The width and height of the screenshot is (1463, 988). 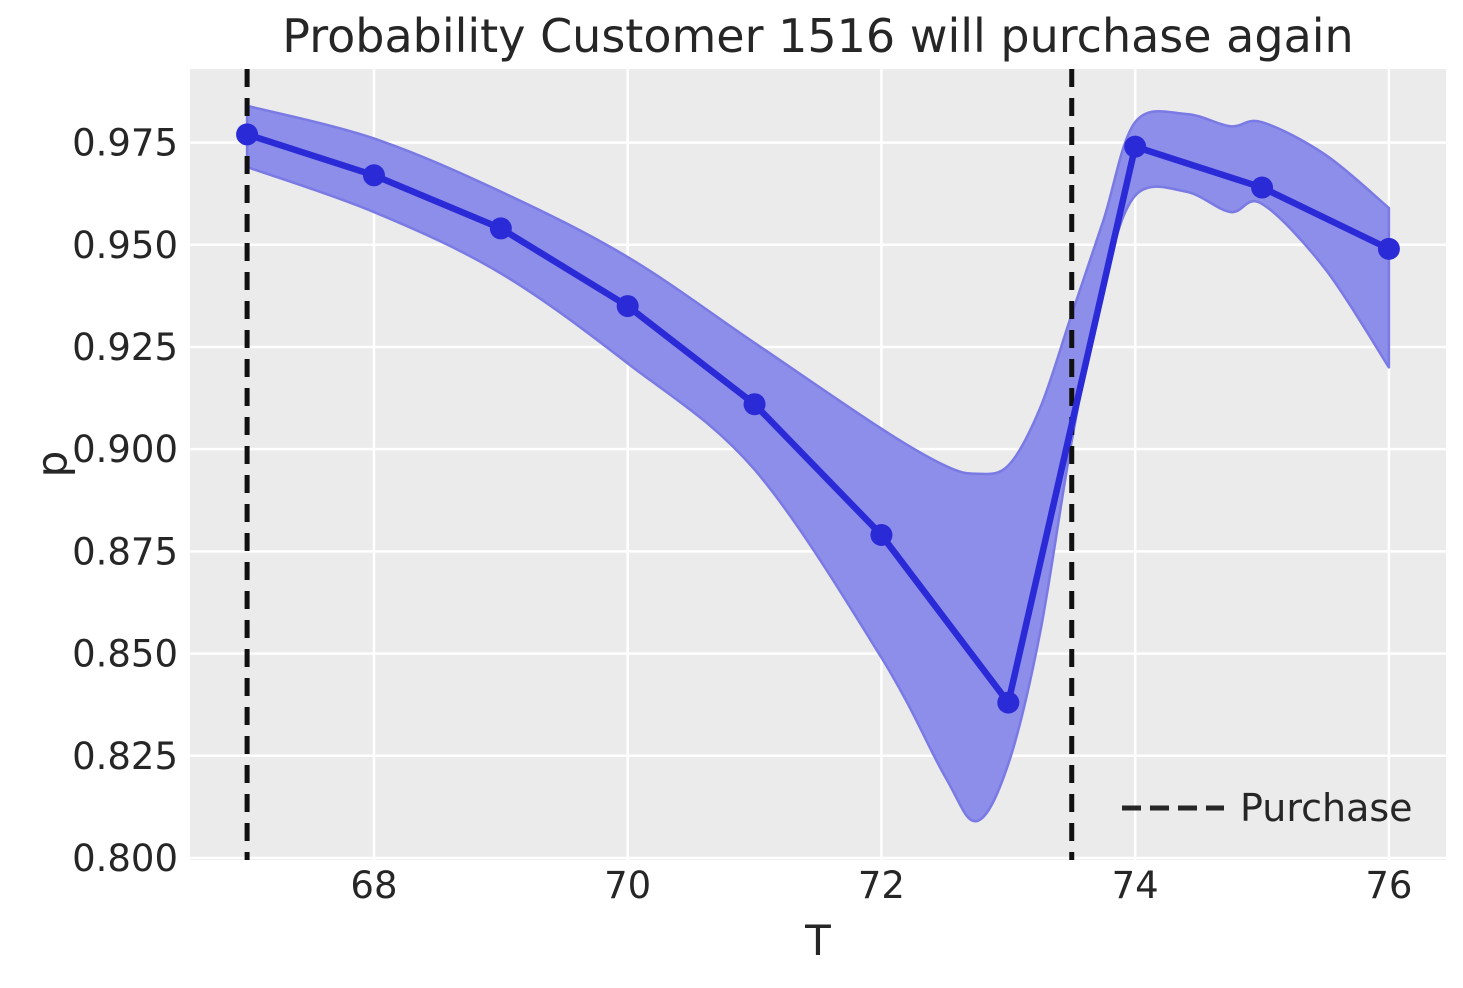 What do you see at coordinates (1326, 808) in the screenshot?
I see `legend-label: Purchase` at bounding box center [1326, 808].